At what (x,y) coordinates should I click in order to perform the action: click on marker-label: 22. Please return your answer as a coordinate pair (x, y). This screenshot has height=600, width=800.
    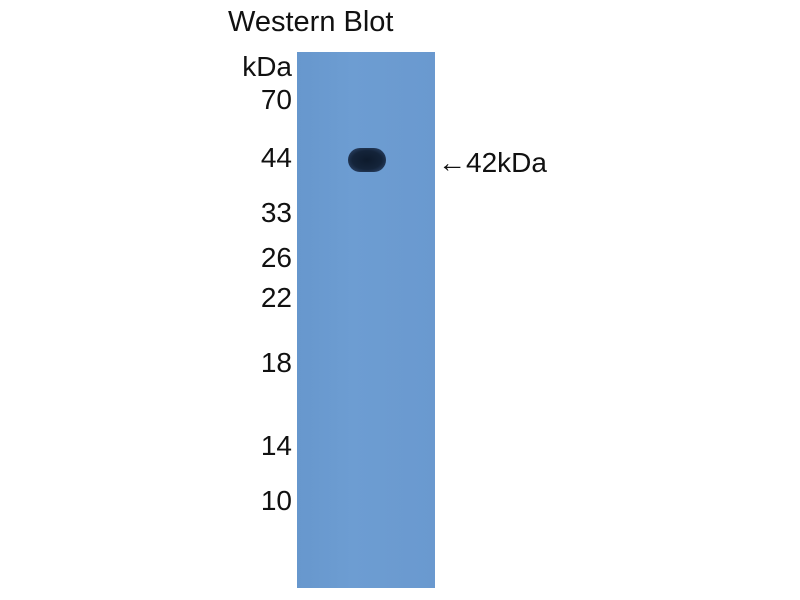
    Looking at the image, I should click on (276, 297).